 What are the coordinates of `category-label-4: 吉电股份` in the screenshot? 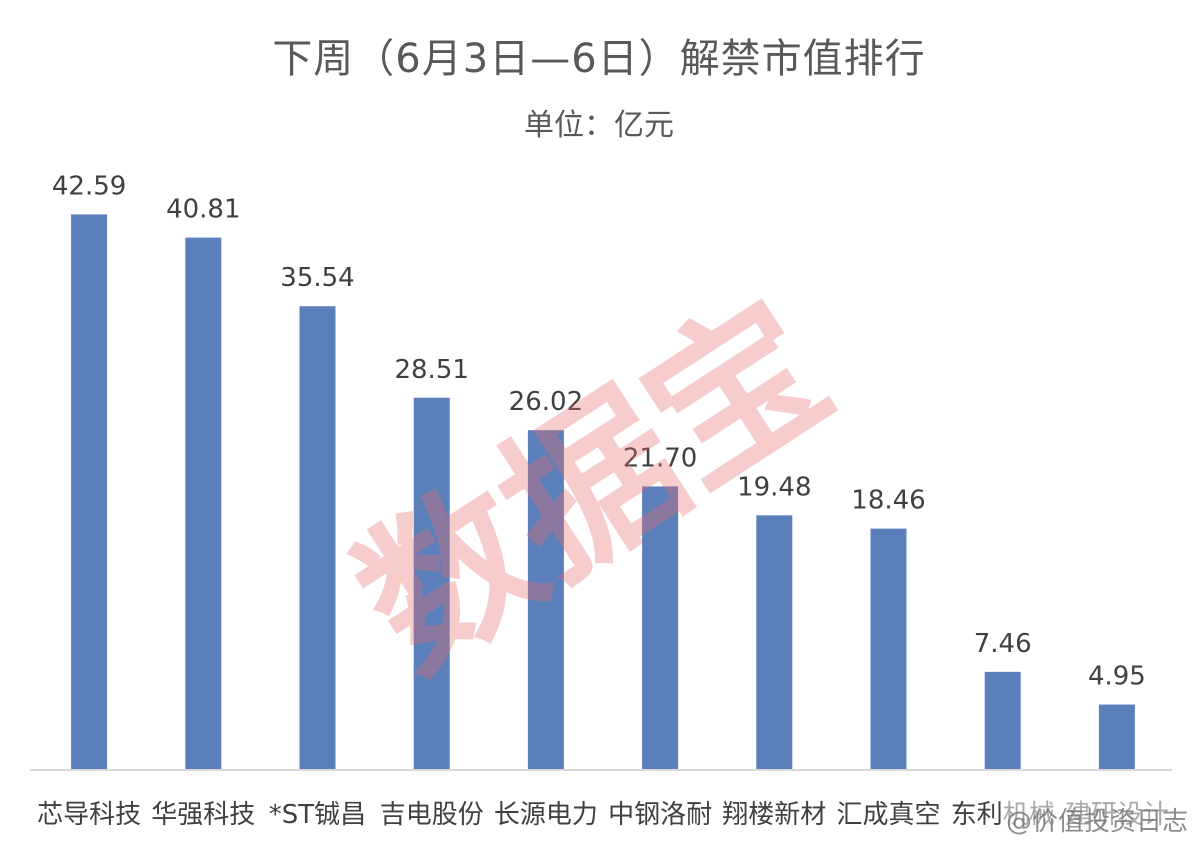 It's located at (432, 815).